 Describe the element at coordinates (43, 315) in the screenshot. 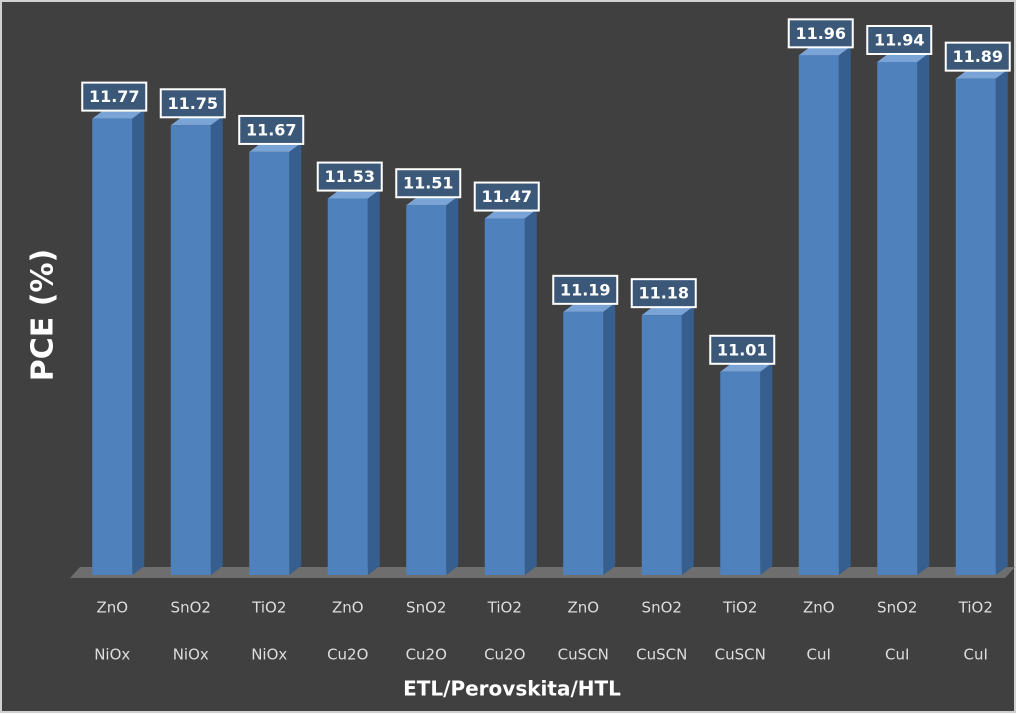

I see `y-axis-title: PCE (%)` at that location.